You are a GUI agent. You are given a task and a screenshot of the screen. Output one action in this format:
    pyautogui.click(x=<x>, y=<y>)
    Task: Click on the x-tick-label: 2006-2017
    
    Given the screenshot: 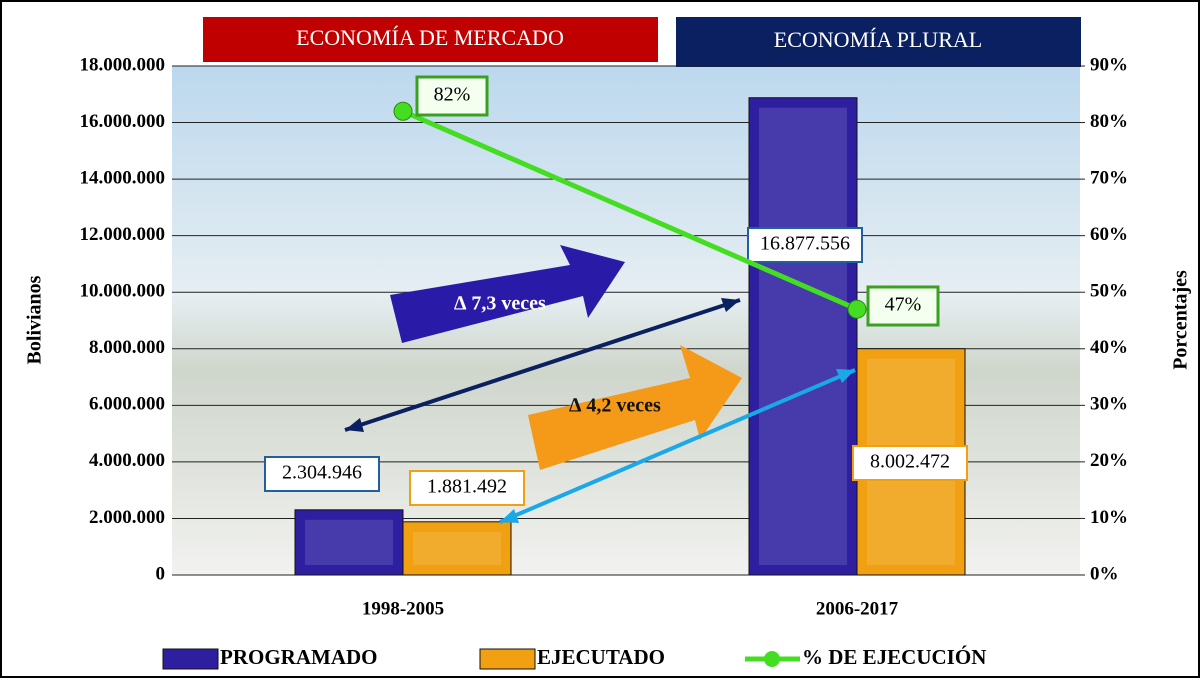 What is the action you would take?
    pyautogui.click(x=857, y=608)
    